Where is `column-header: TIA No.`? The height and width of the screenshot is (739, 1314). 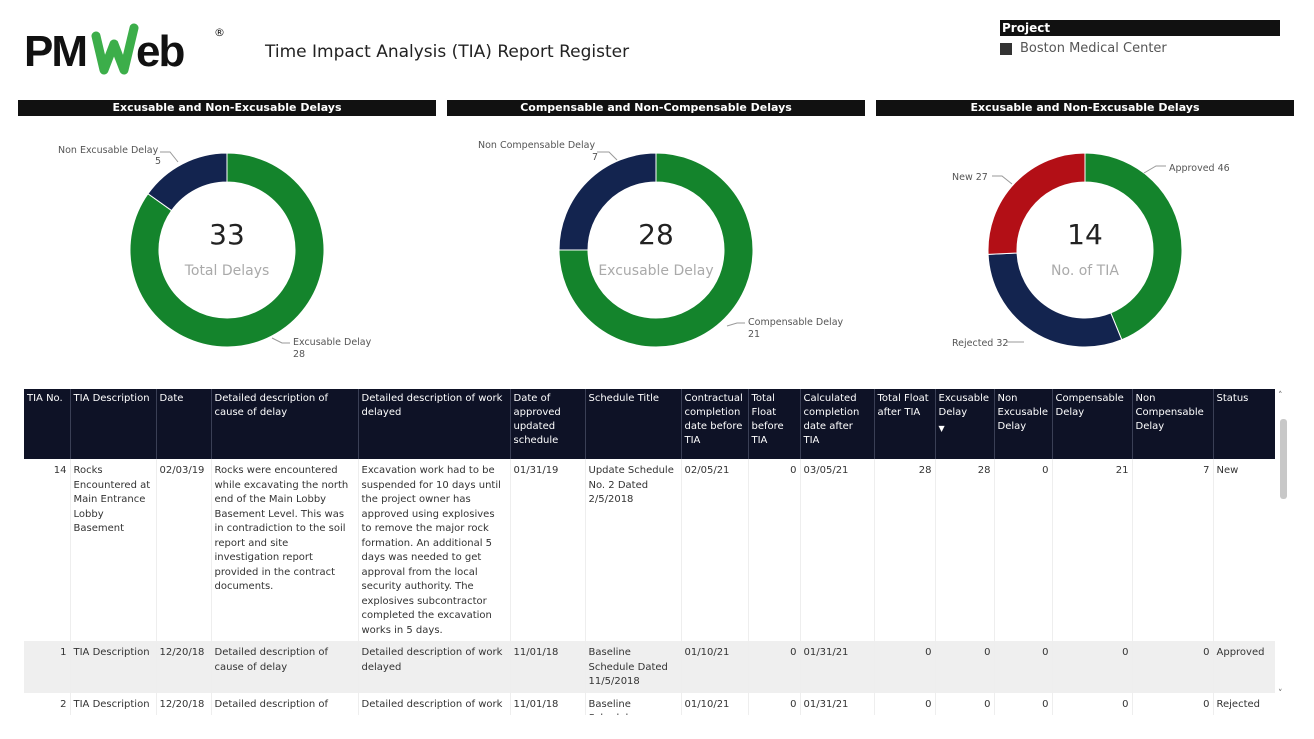 column-header: TIA No. is located at coordinates (47, 424).